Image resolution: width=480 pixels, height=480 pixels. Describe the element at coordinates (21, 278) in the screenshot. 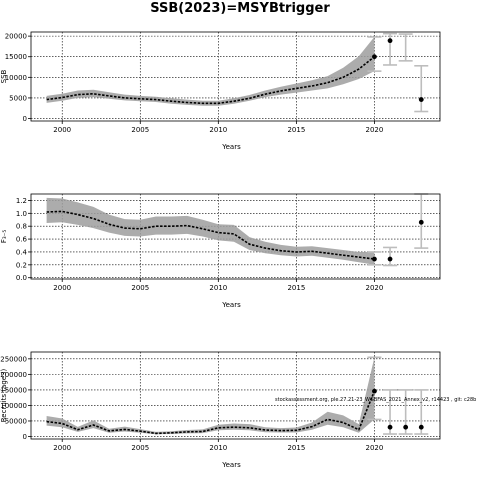

I see `y-tick-label: 0.0` at that location.